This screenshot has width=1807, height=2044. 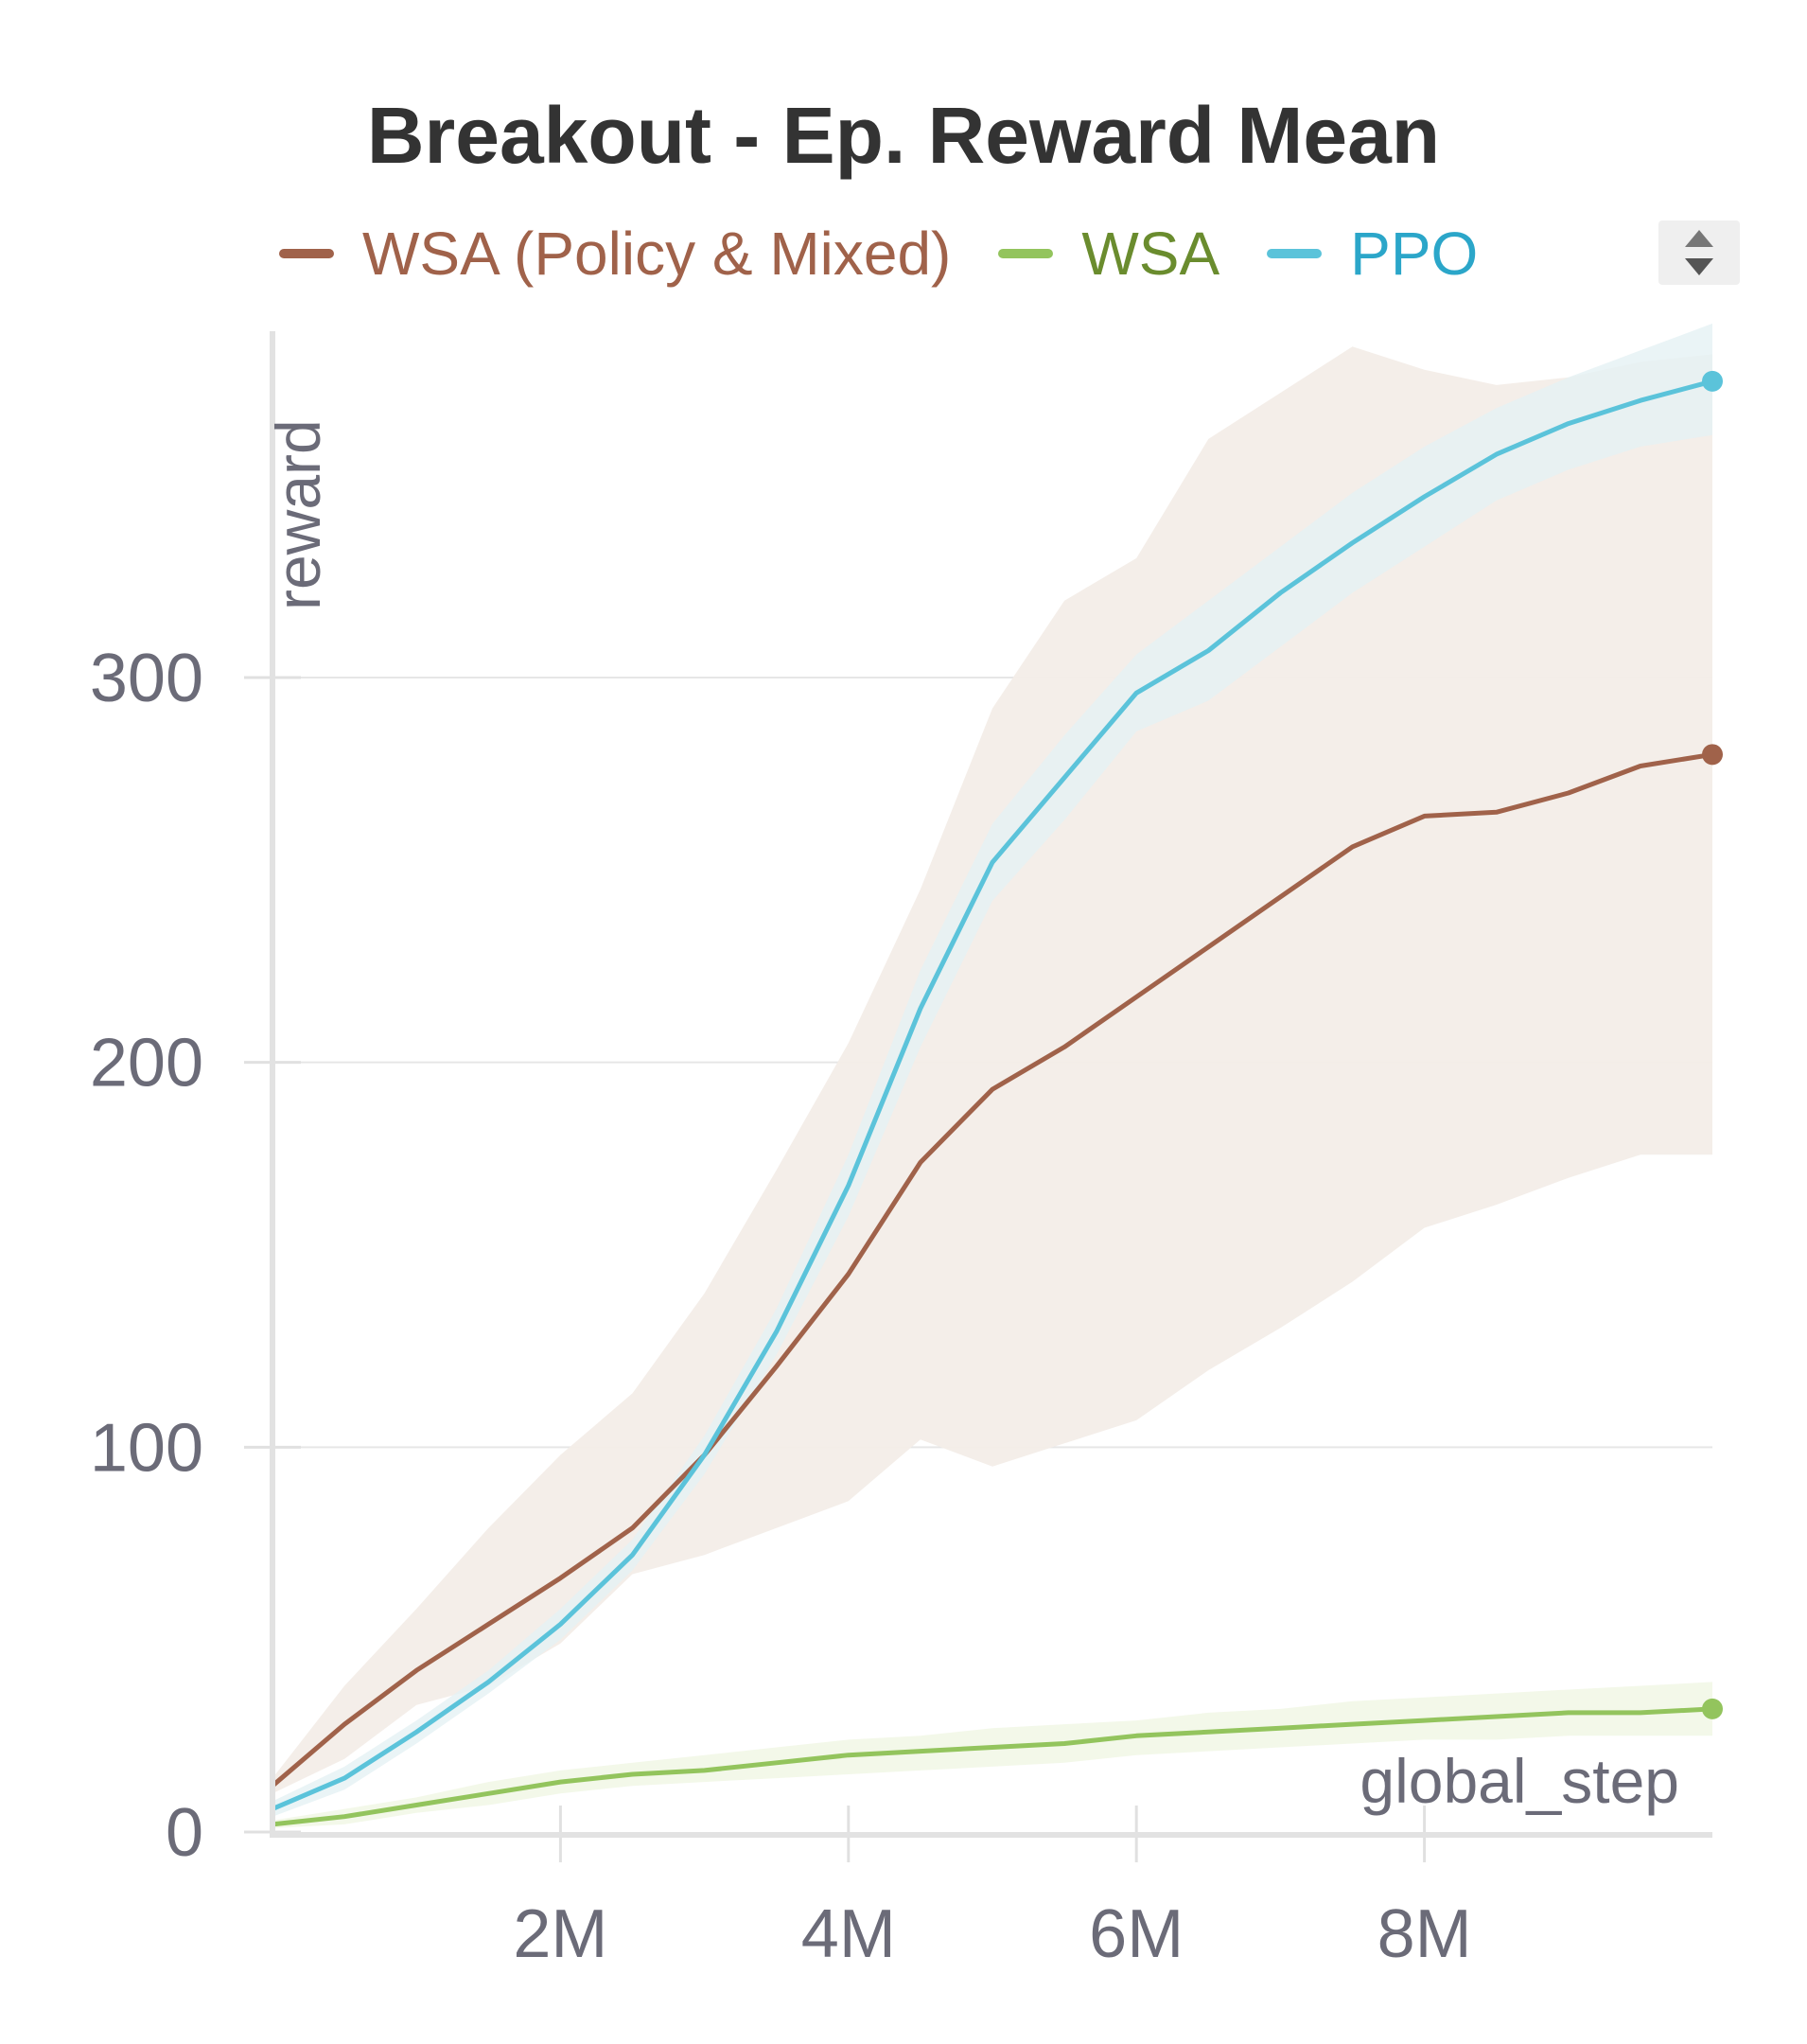 I want to click on legend-swatch-wsa-policy-mixed, so click(x=306, y=253).